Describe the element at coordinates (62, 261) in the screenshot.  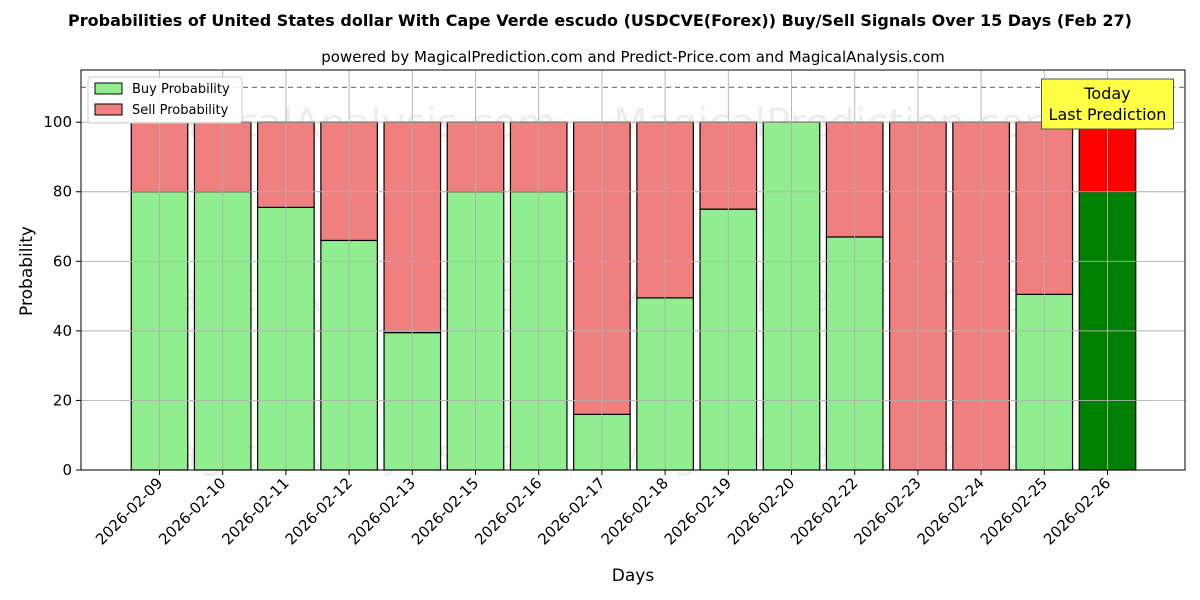
I see `y-tick-label: 60` at that location.